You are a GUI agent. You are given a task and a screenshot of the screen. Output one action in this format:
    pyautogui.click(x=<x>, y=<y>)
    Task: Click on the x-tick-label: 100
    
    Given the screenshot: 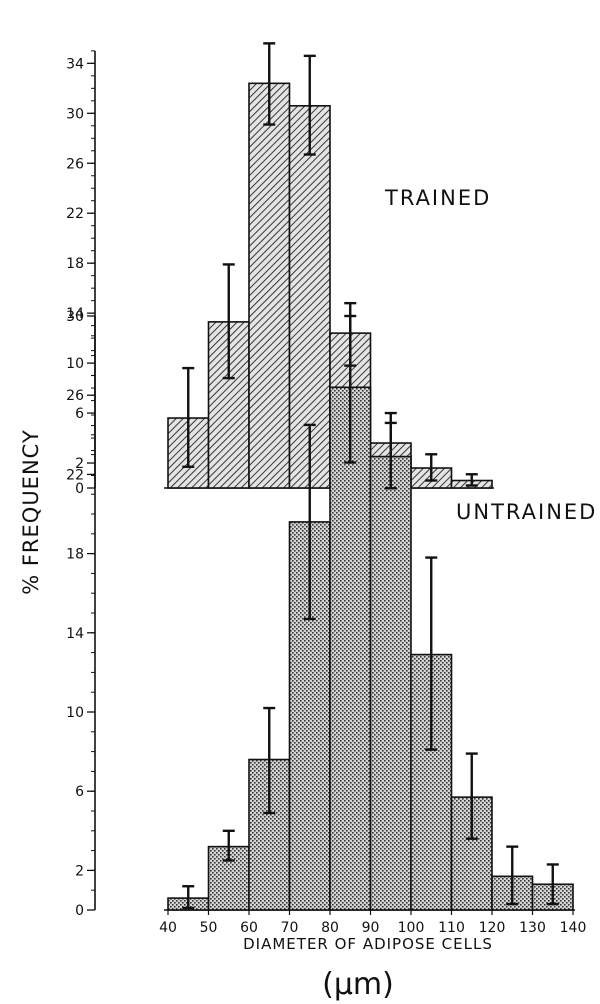 What is the action you would take?
    pyautogui.click(x=411, y=928)
    